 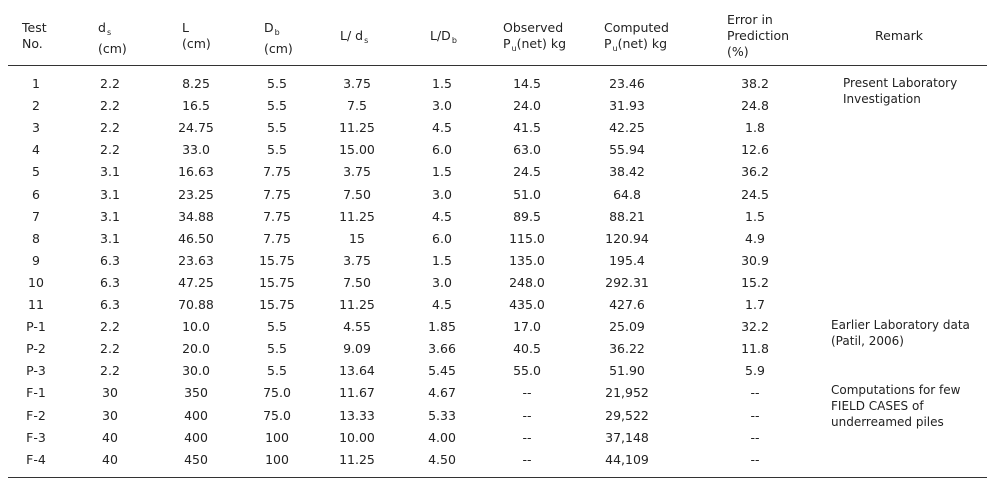 I want to click on cell-observed: 89.5, so click(x=527, y=216).